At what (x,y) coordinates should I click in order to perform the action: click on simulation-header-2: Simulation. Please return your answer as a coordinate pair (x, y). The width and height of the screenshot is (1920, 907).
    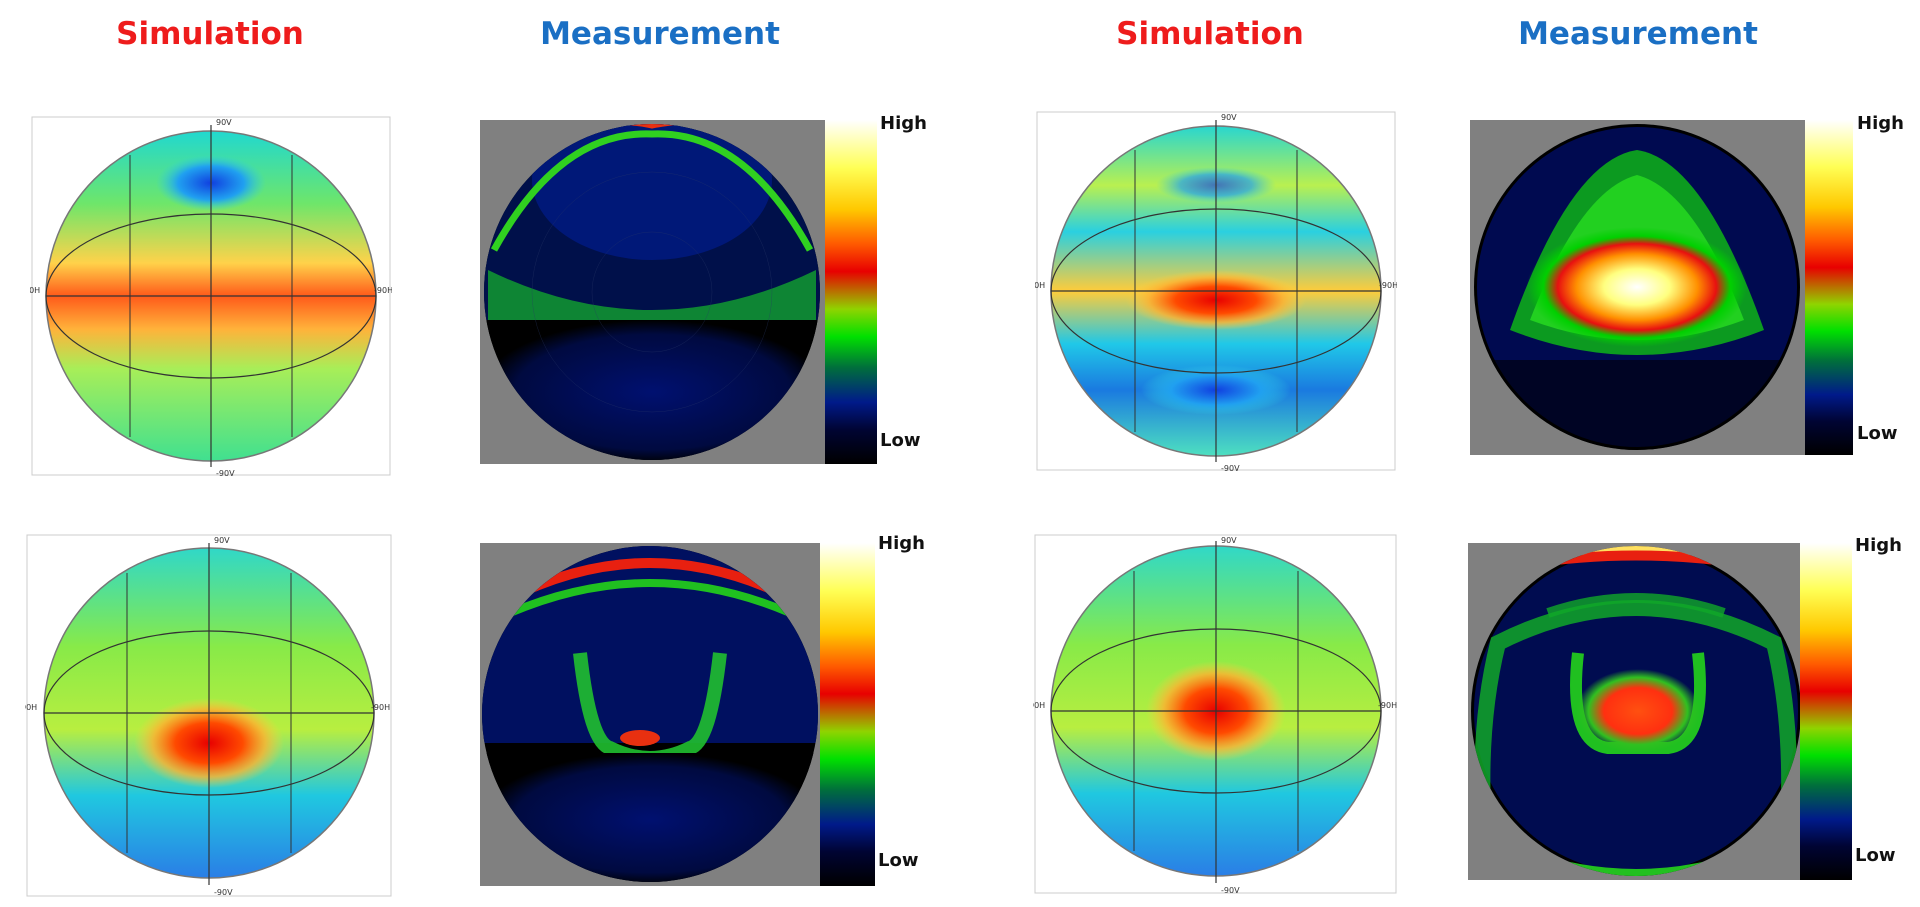
    Looking at the image, I should click on (1210, 34).